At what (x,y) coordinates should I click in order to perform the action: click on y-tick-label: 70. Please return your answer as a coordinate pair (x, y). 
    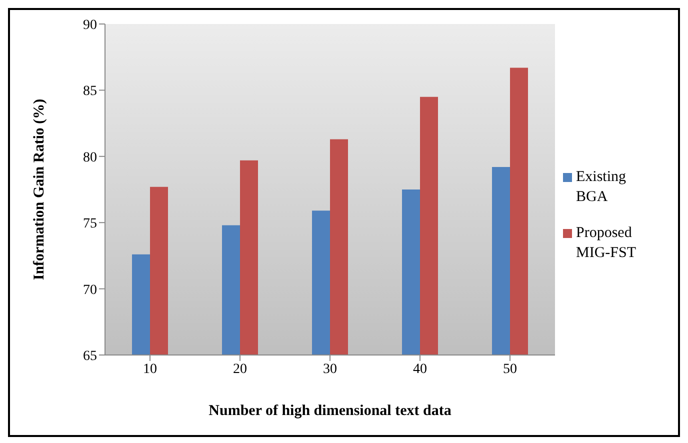
    Looking at the image, I should click on (90, 290).